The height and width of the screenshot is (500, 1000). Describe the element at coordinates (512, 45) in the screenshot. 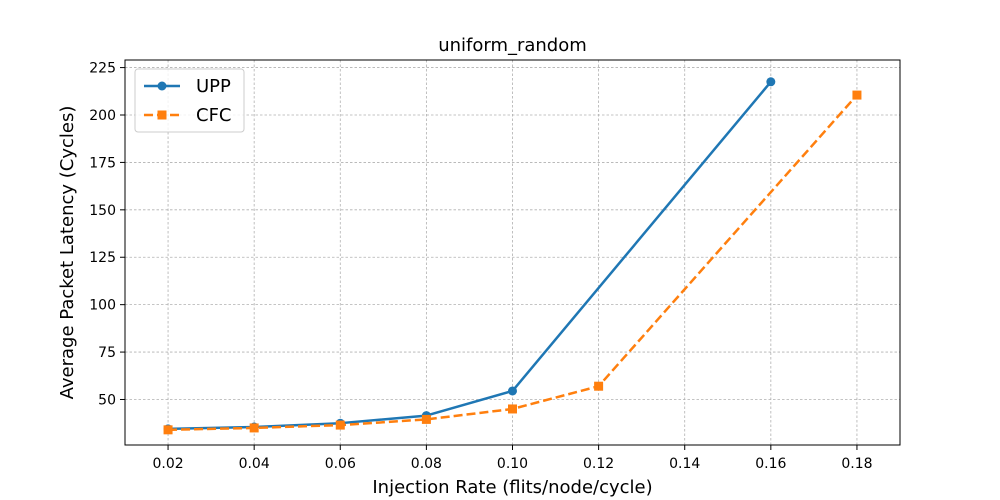

I see `chart-title: uniform_random` at that location.